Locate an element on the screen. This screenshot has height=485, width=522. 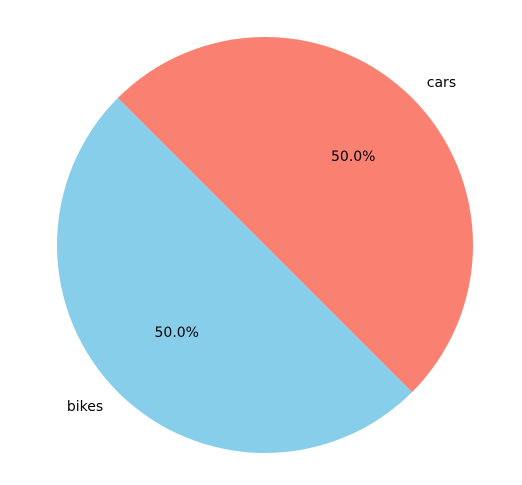
slice-label-cars: cars is located at coordinates (441, 83).